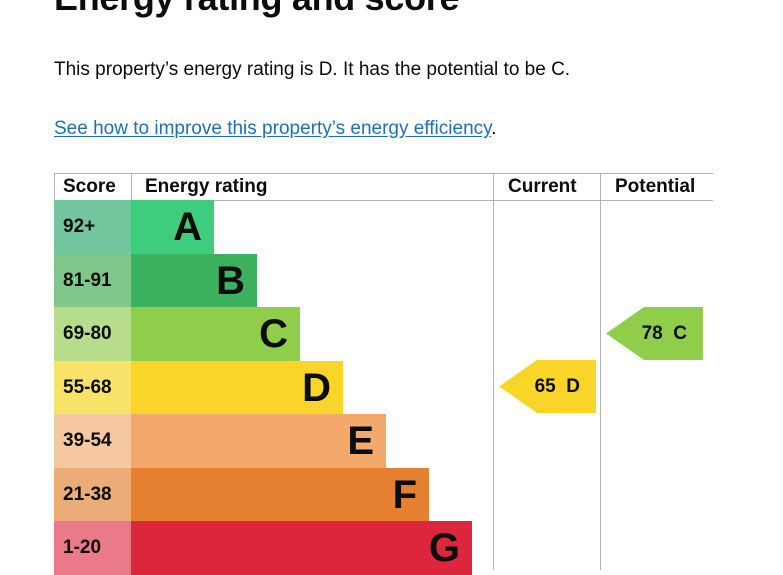 This screenshot has height=575, width=783. What do you see at coordinates (172, 227) in the screenshot?
I see `band-bar: A` at bounding box center [172, 227].